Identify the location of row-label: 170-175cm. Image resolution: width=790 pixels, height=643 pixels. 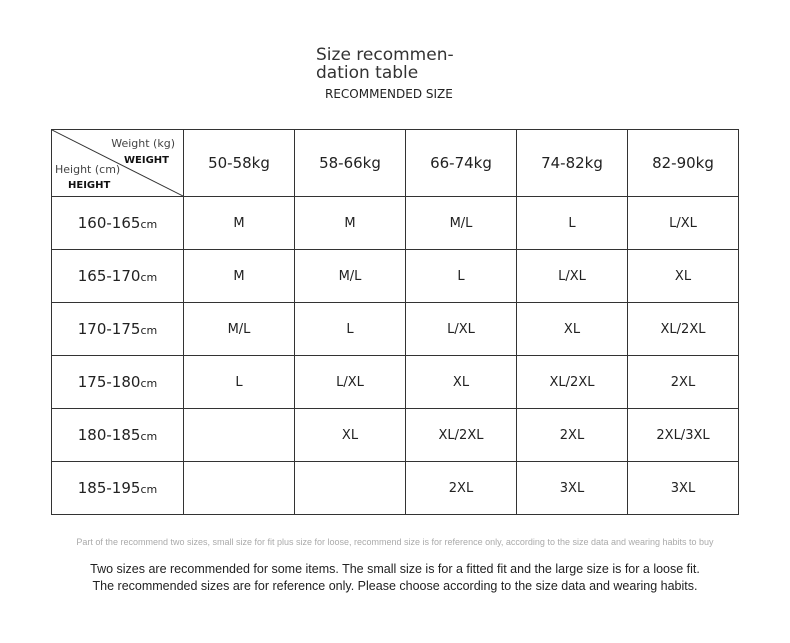
(117, 329).